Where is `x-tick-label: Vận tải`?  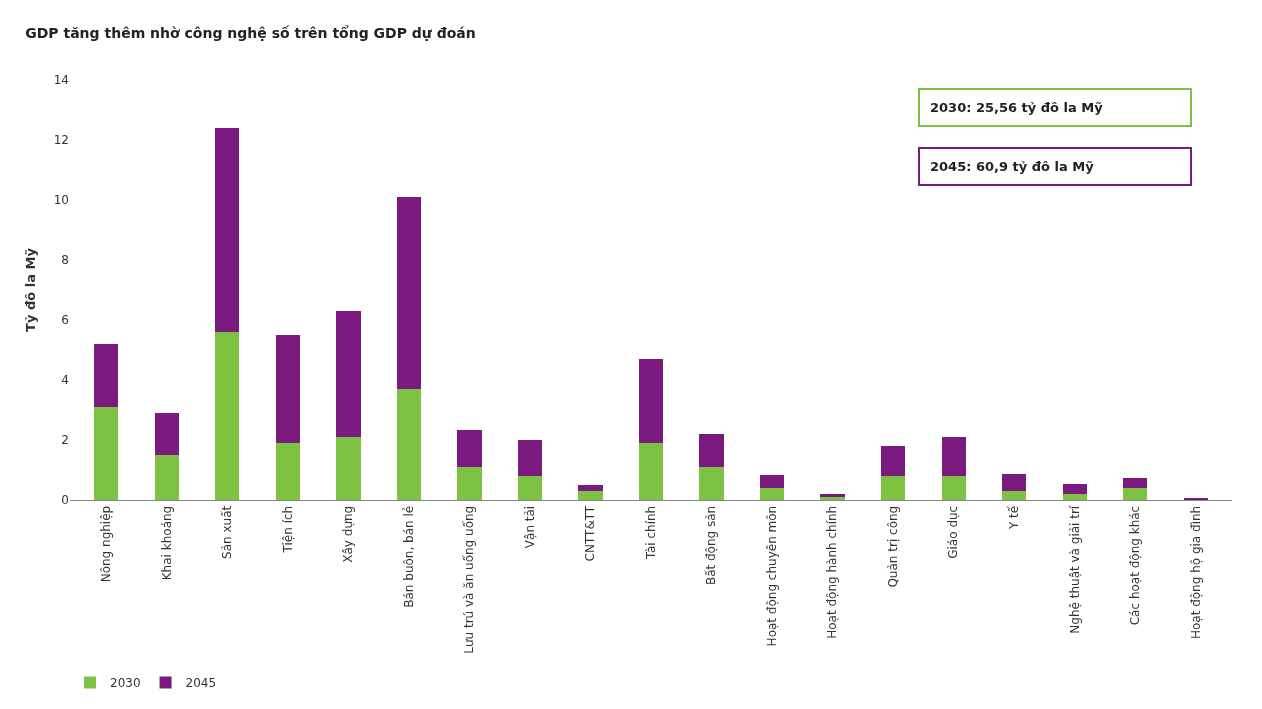
x-tick-label: Vận tải is located at coordinates (529, 527).